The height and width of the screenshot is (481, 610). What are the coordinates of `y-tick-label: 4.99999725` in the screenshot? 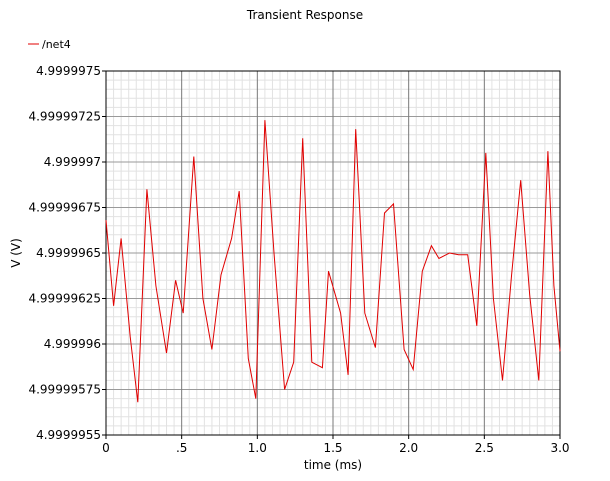 It's located at (64, 117).